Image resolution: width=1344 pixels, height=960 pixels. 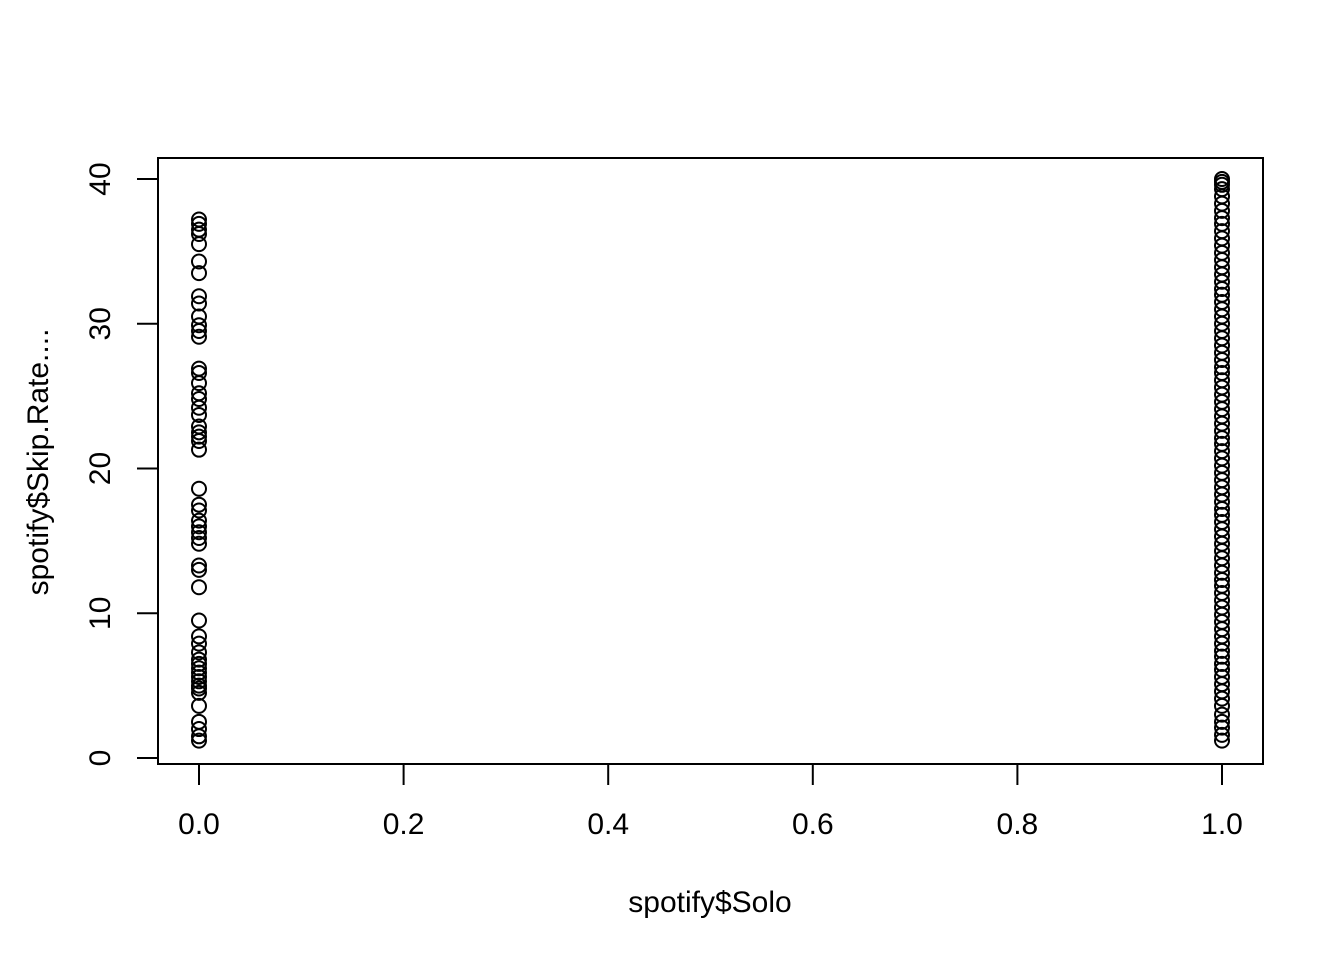 I want to click on y-tick-label: 10, so click(x=100, y=613).